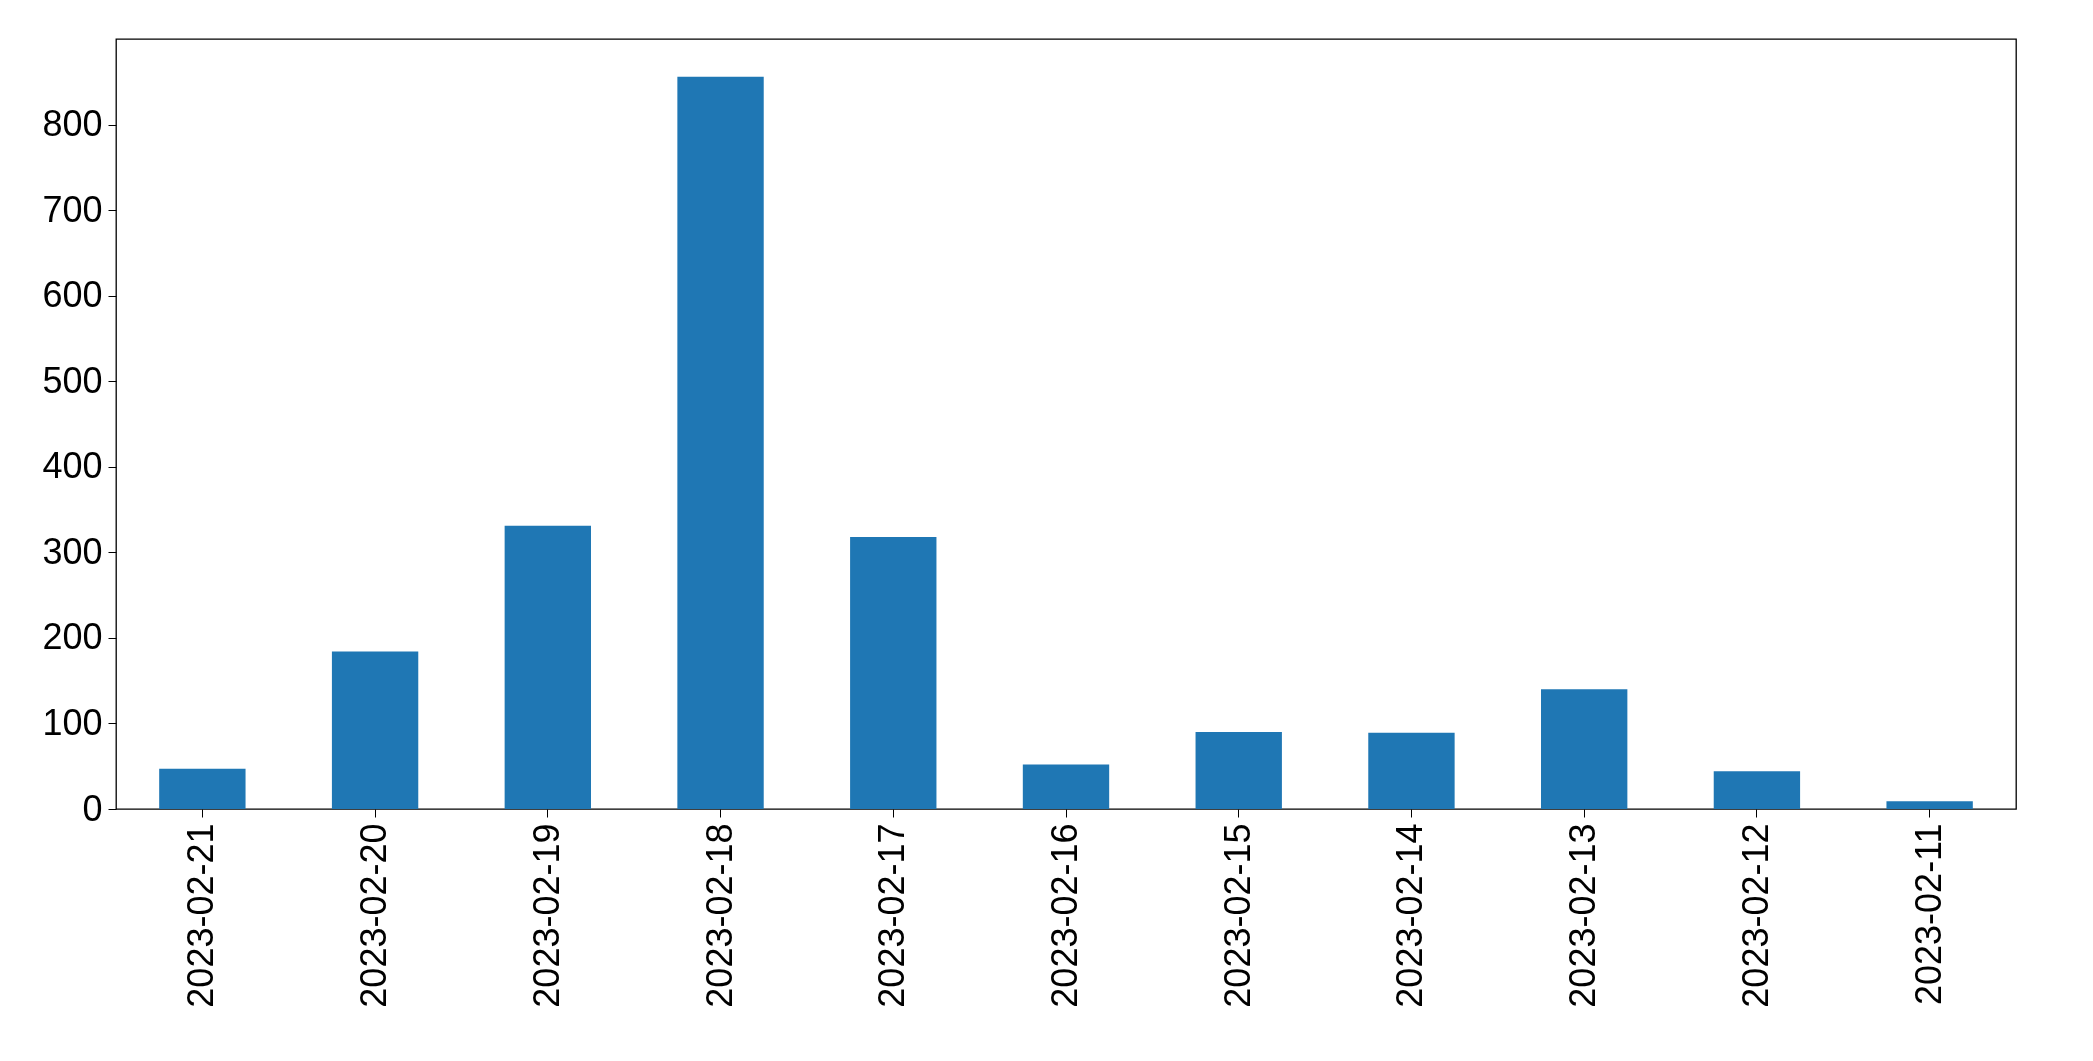 The image size is (2093, 1061). Describe the element at coordinates (92, 808) in the screenshot. I see `y-tick-label: 0` at that location.